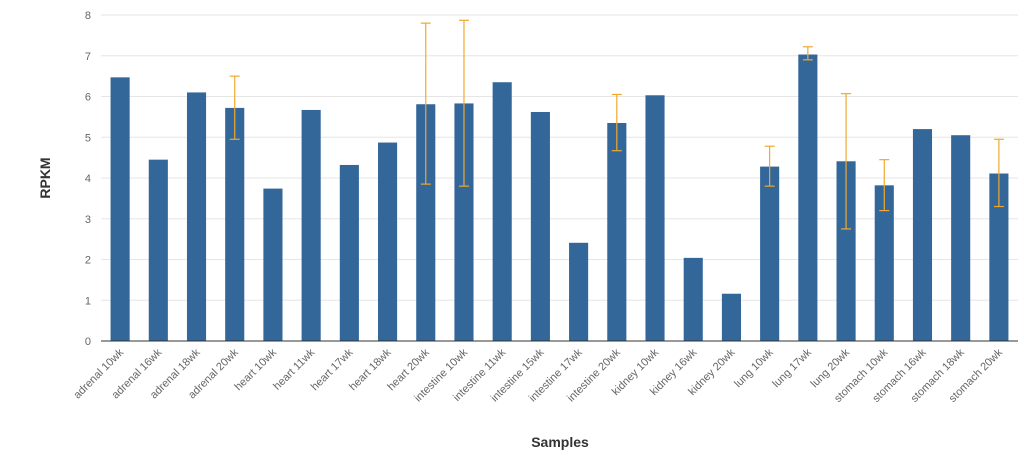  I want to click on y-axis-ticks: 0 1 2 3 4 5 6 7 8, so click(88, 179).